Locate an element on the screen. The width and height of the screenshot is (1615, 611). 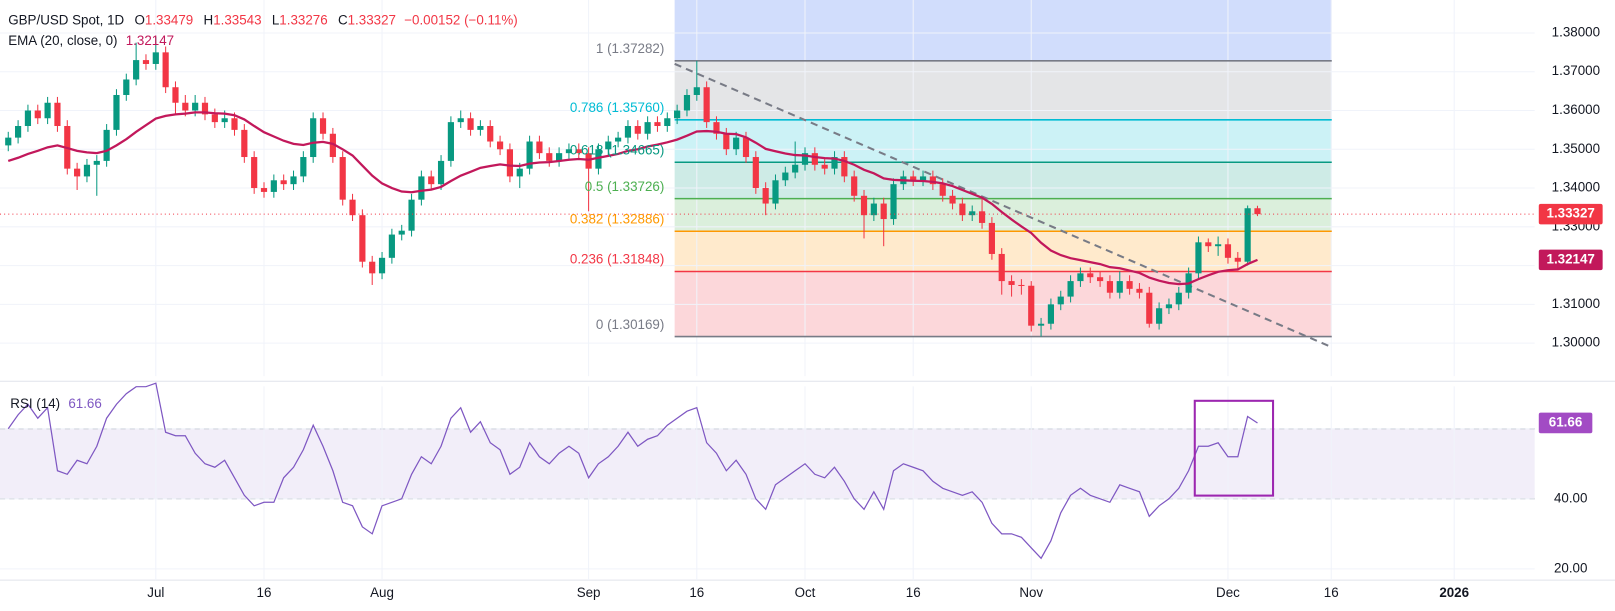
fib-label: 0.618 (1.34665) is located at coordinates (617, 149).